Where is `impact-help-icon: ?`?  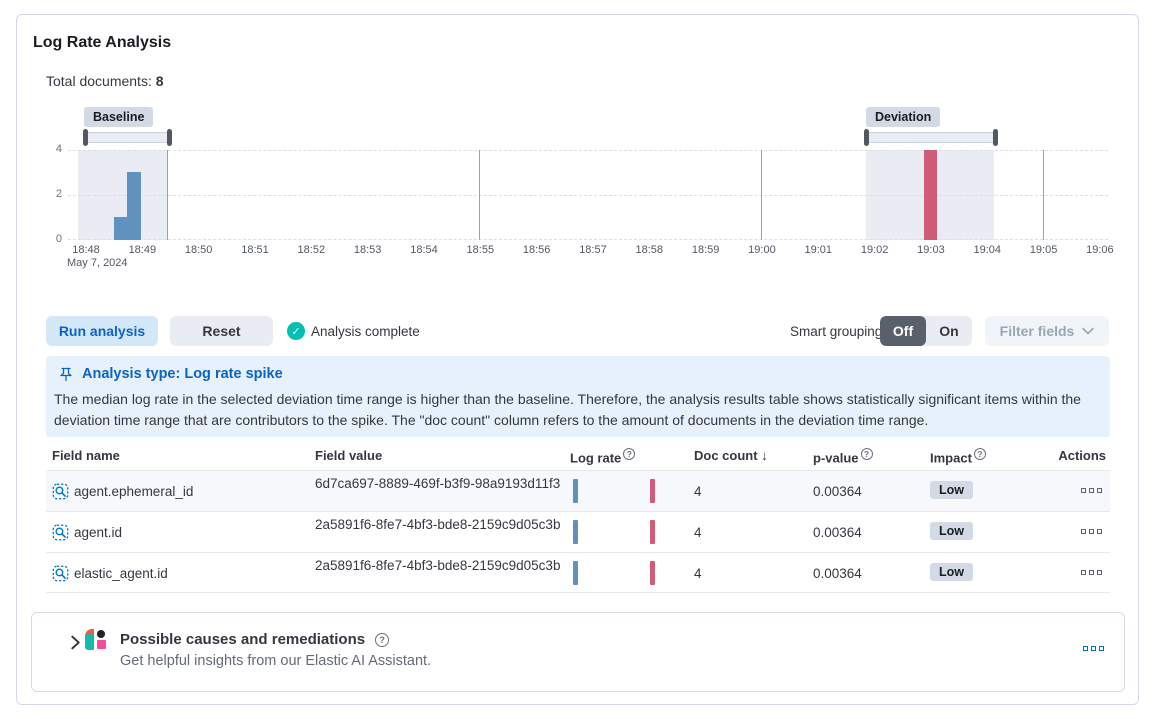 impact-help-icon: ? is located at coordinates (979, 454).